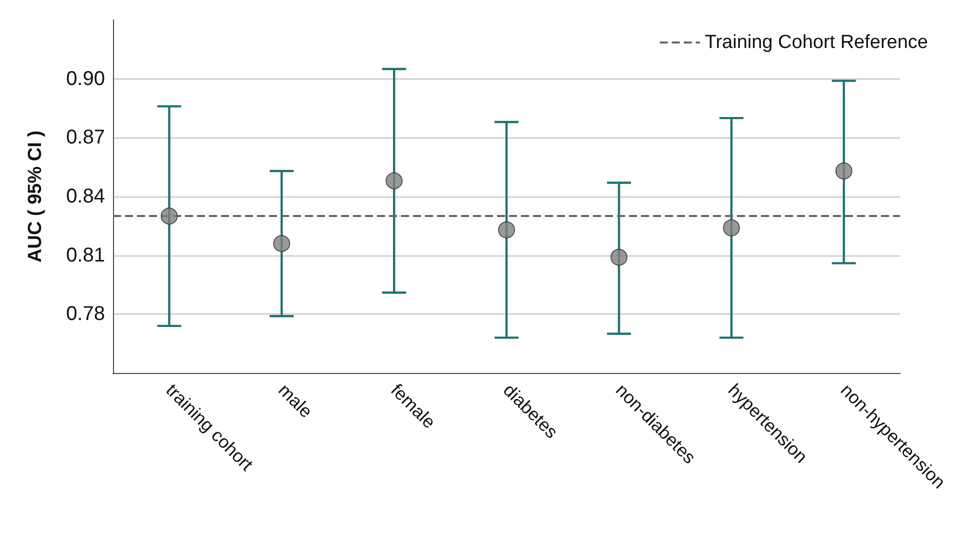  What do you see at coordinates (85, 137) in the screenshot?
I see `y-tick-label: 0.87` at bounding box center [85, 137].